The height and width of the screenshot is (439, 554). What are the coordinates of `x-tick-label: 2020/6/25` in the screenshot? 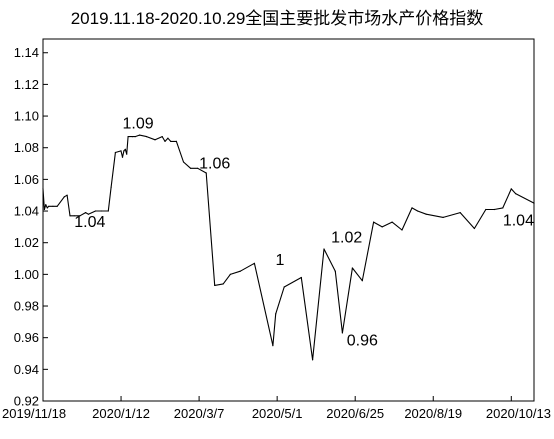 It's located at (355, 413).